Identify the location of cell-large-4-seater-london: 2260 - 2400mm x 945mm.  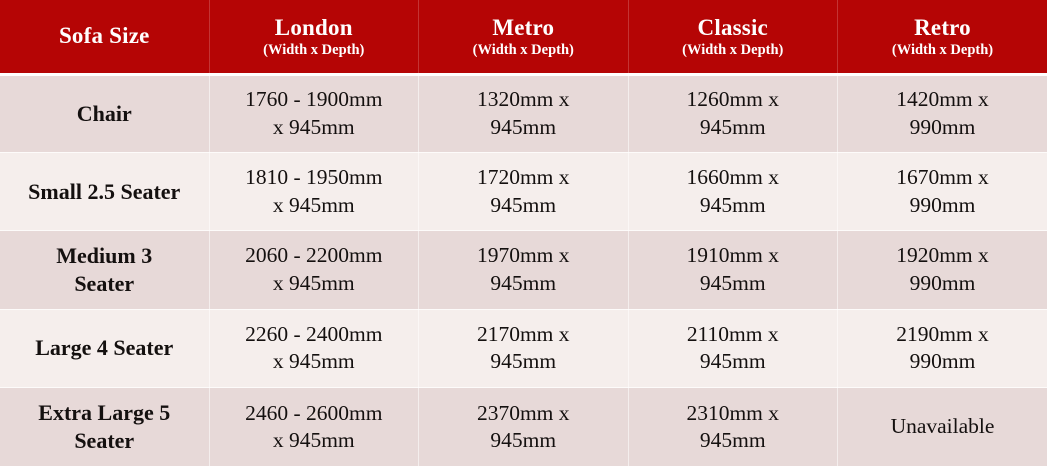
(314, 349).